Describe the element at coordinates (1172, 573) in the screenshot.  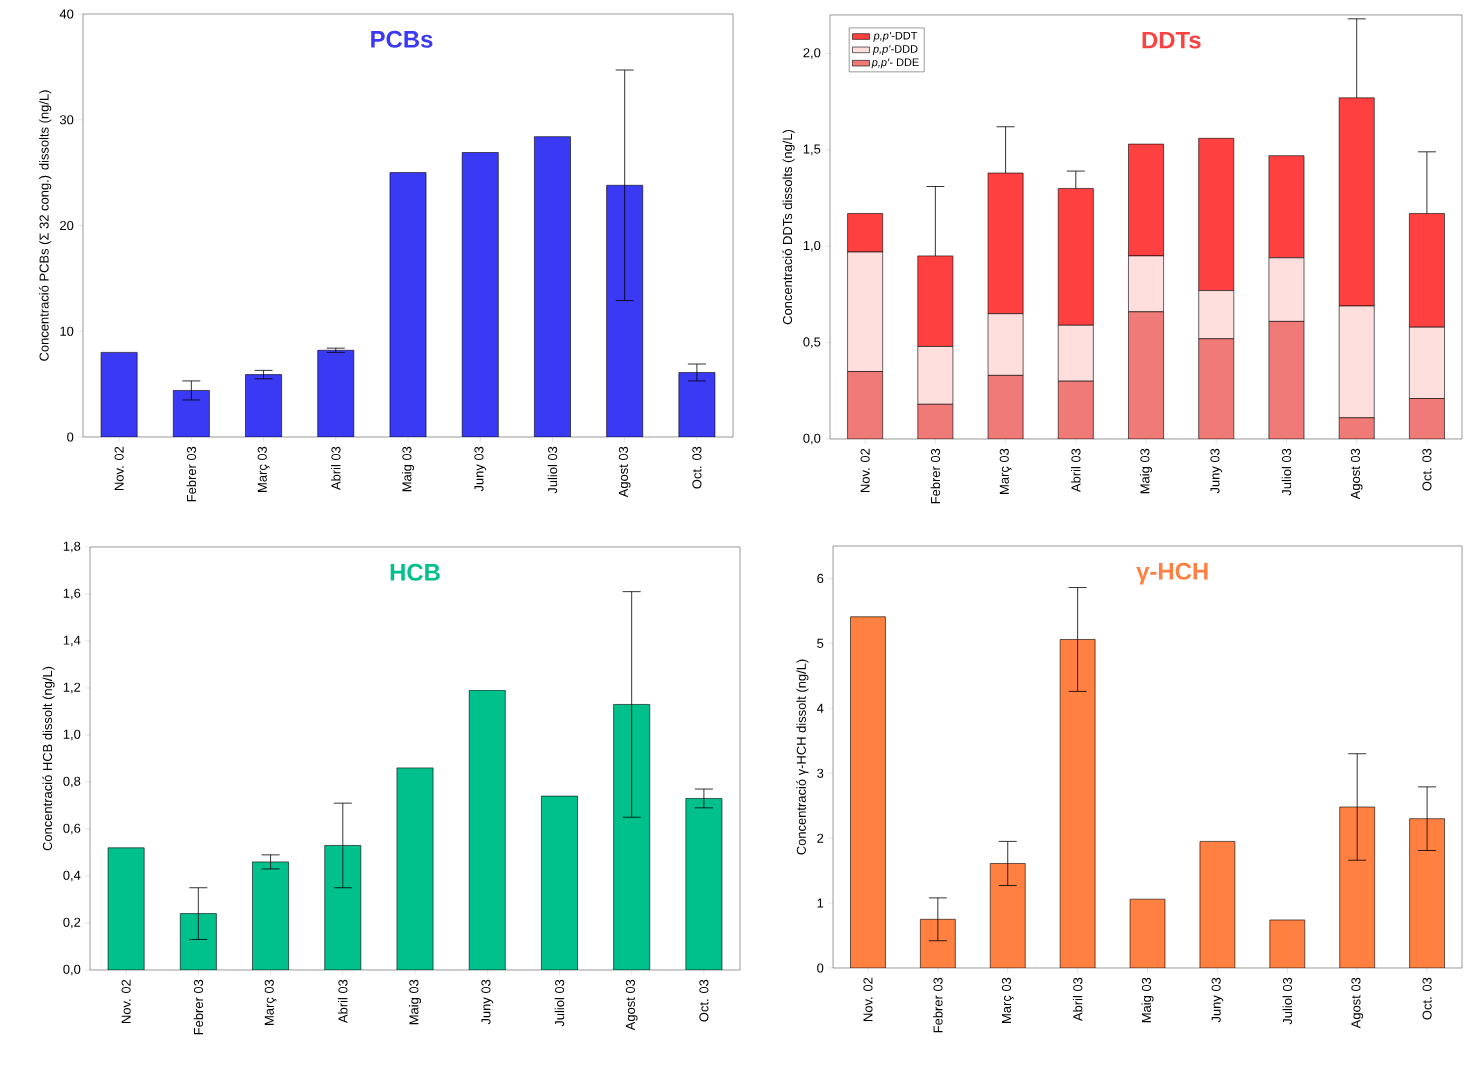
I see `text: γ-HCH` at that location.